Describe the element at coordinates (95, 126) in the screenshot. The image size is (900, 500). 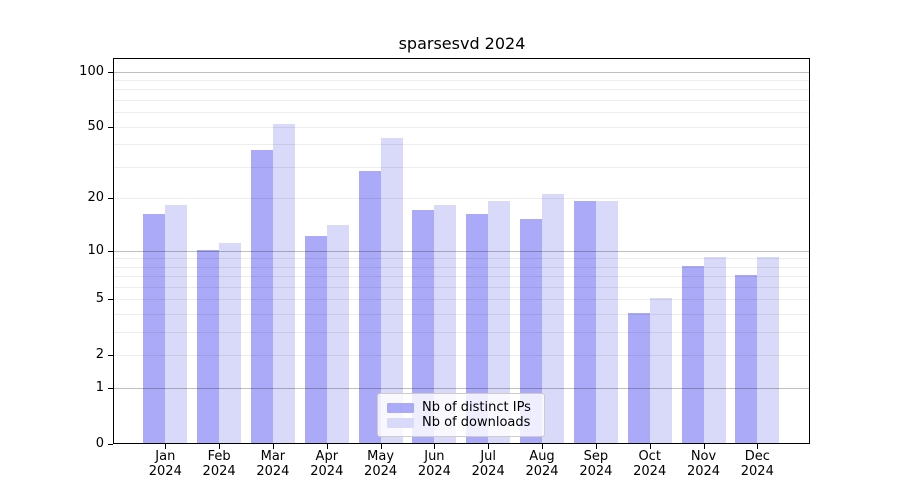
I see `y-tick-label-50: 50` at that location.